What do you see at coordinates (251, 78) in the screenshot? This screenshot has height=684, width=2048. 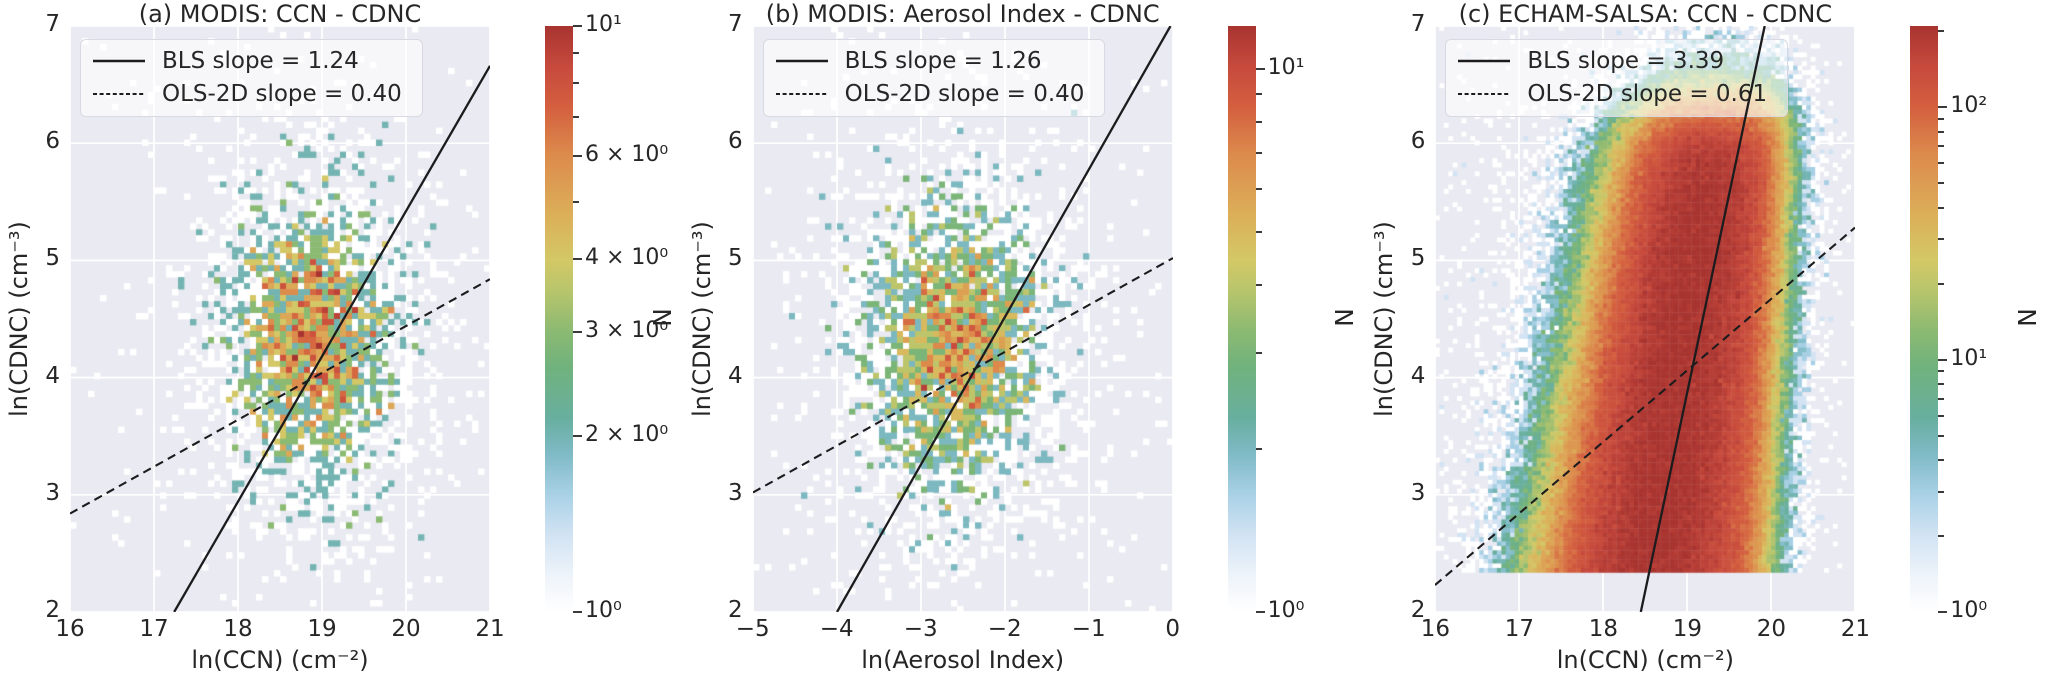 I see `legend-box: BLS slope = 1.24 OLS-2D slope = 0.40` at bounding box center [251, 78].